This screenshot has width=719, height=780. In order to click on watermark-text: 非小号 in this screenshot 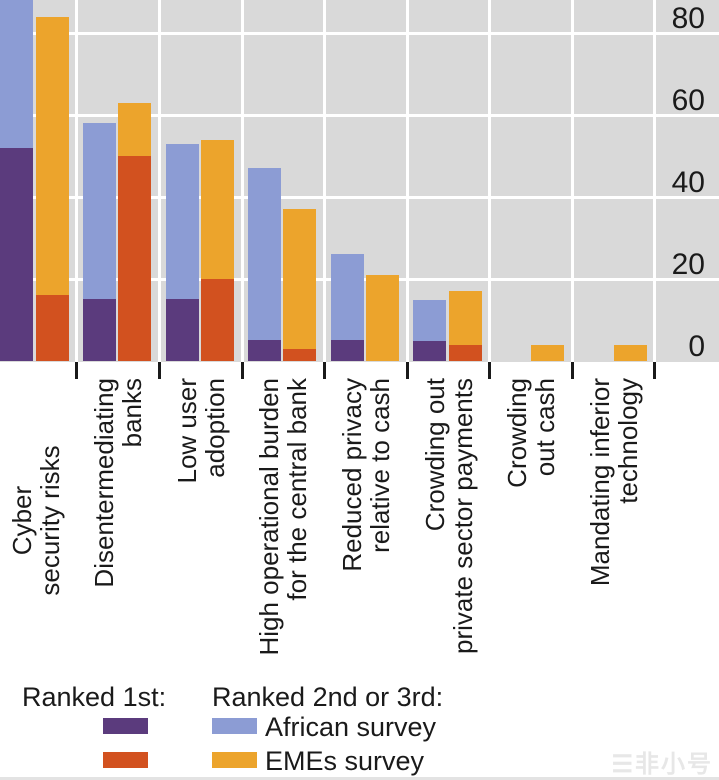, I will do `click(674, 764)`.